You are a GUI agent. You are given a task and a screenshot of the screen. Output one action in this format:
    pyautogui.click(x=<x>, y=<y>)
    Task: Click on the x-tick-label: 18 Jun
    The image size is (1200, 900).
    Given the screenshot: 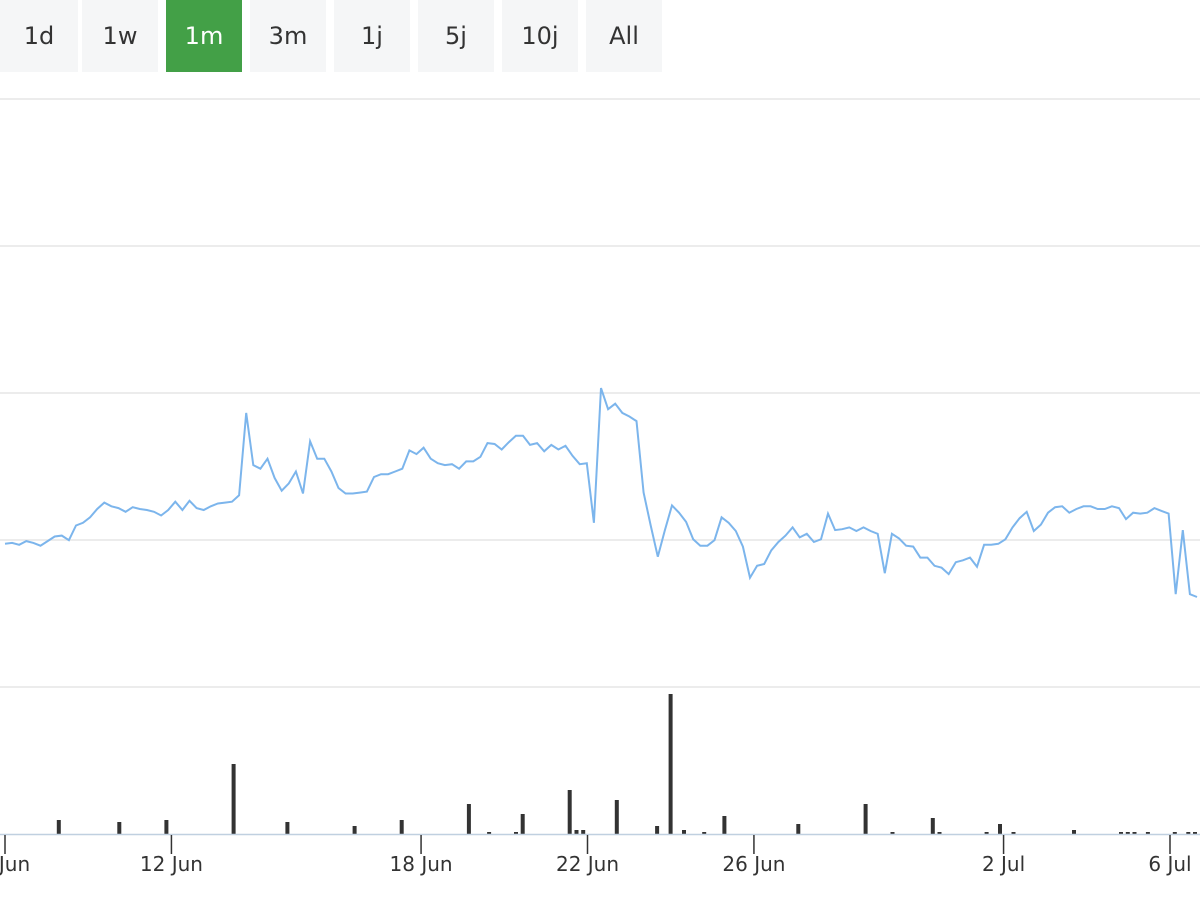 What is the action you would take?
    pyautogui.click(x=421, y=864)
    